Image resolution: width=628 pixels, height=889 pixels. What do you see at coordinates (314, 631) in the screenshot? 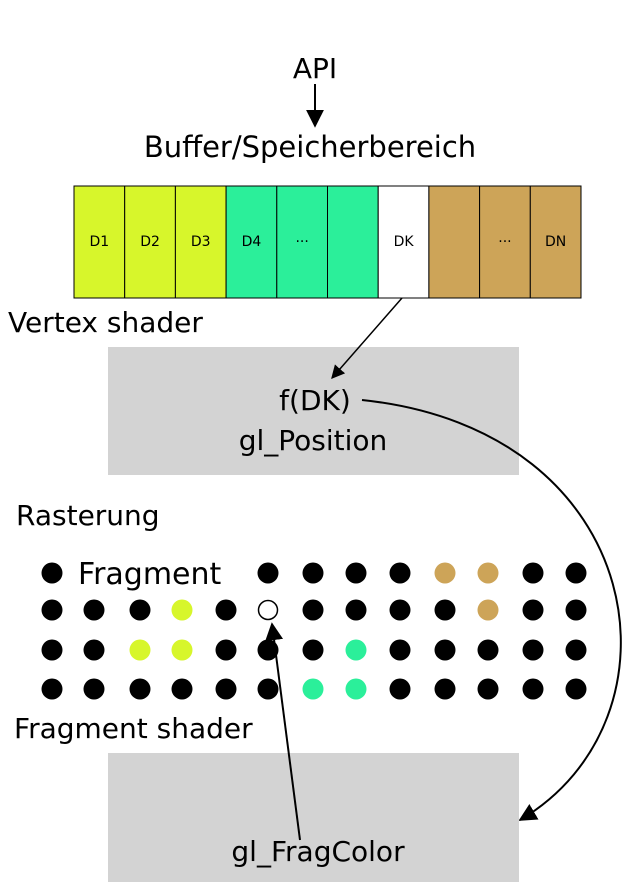
I see `fragment-dot-grid` at bounding box center [314, 631].